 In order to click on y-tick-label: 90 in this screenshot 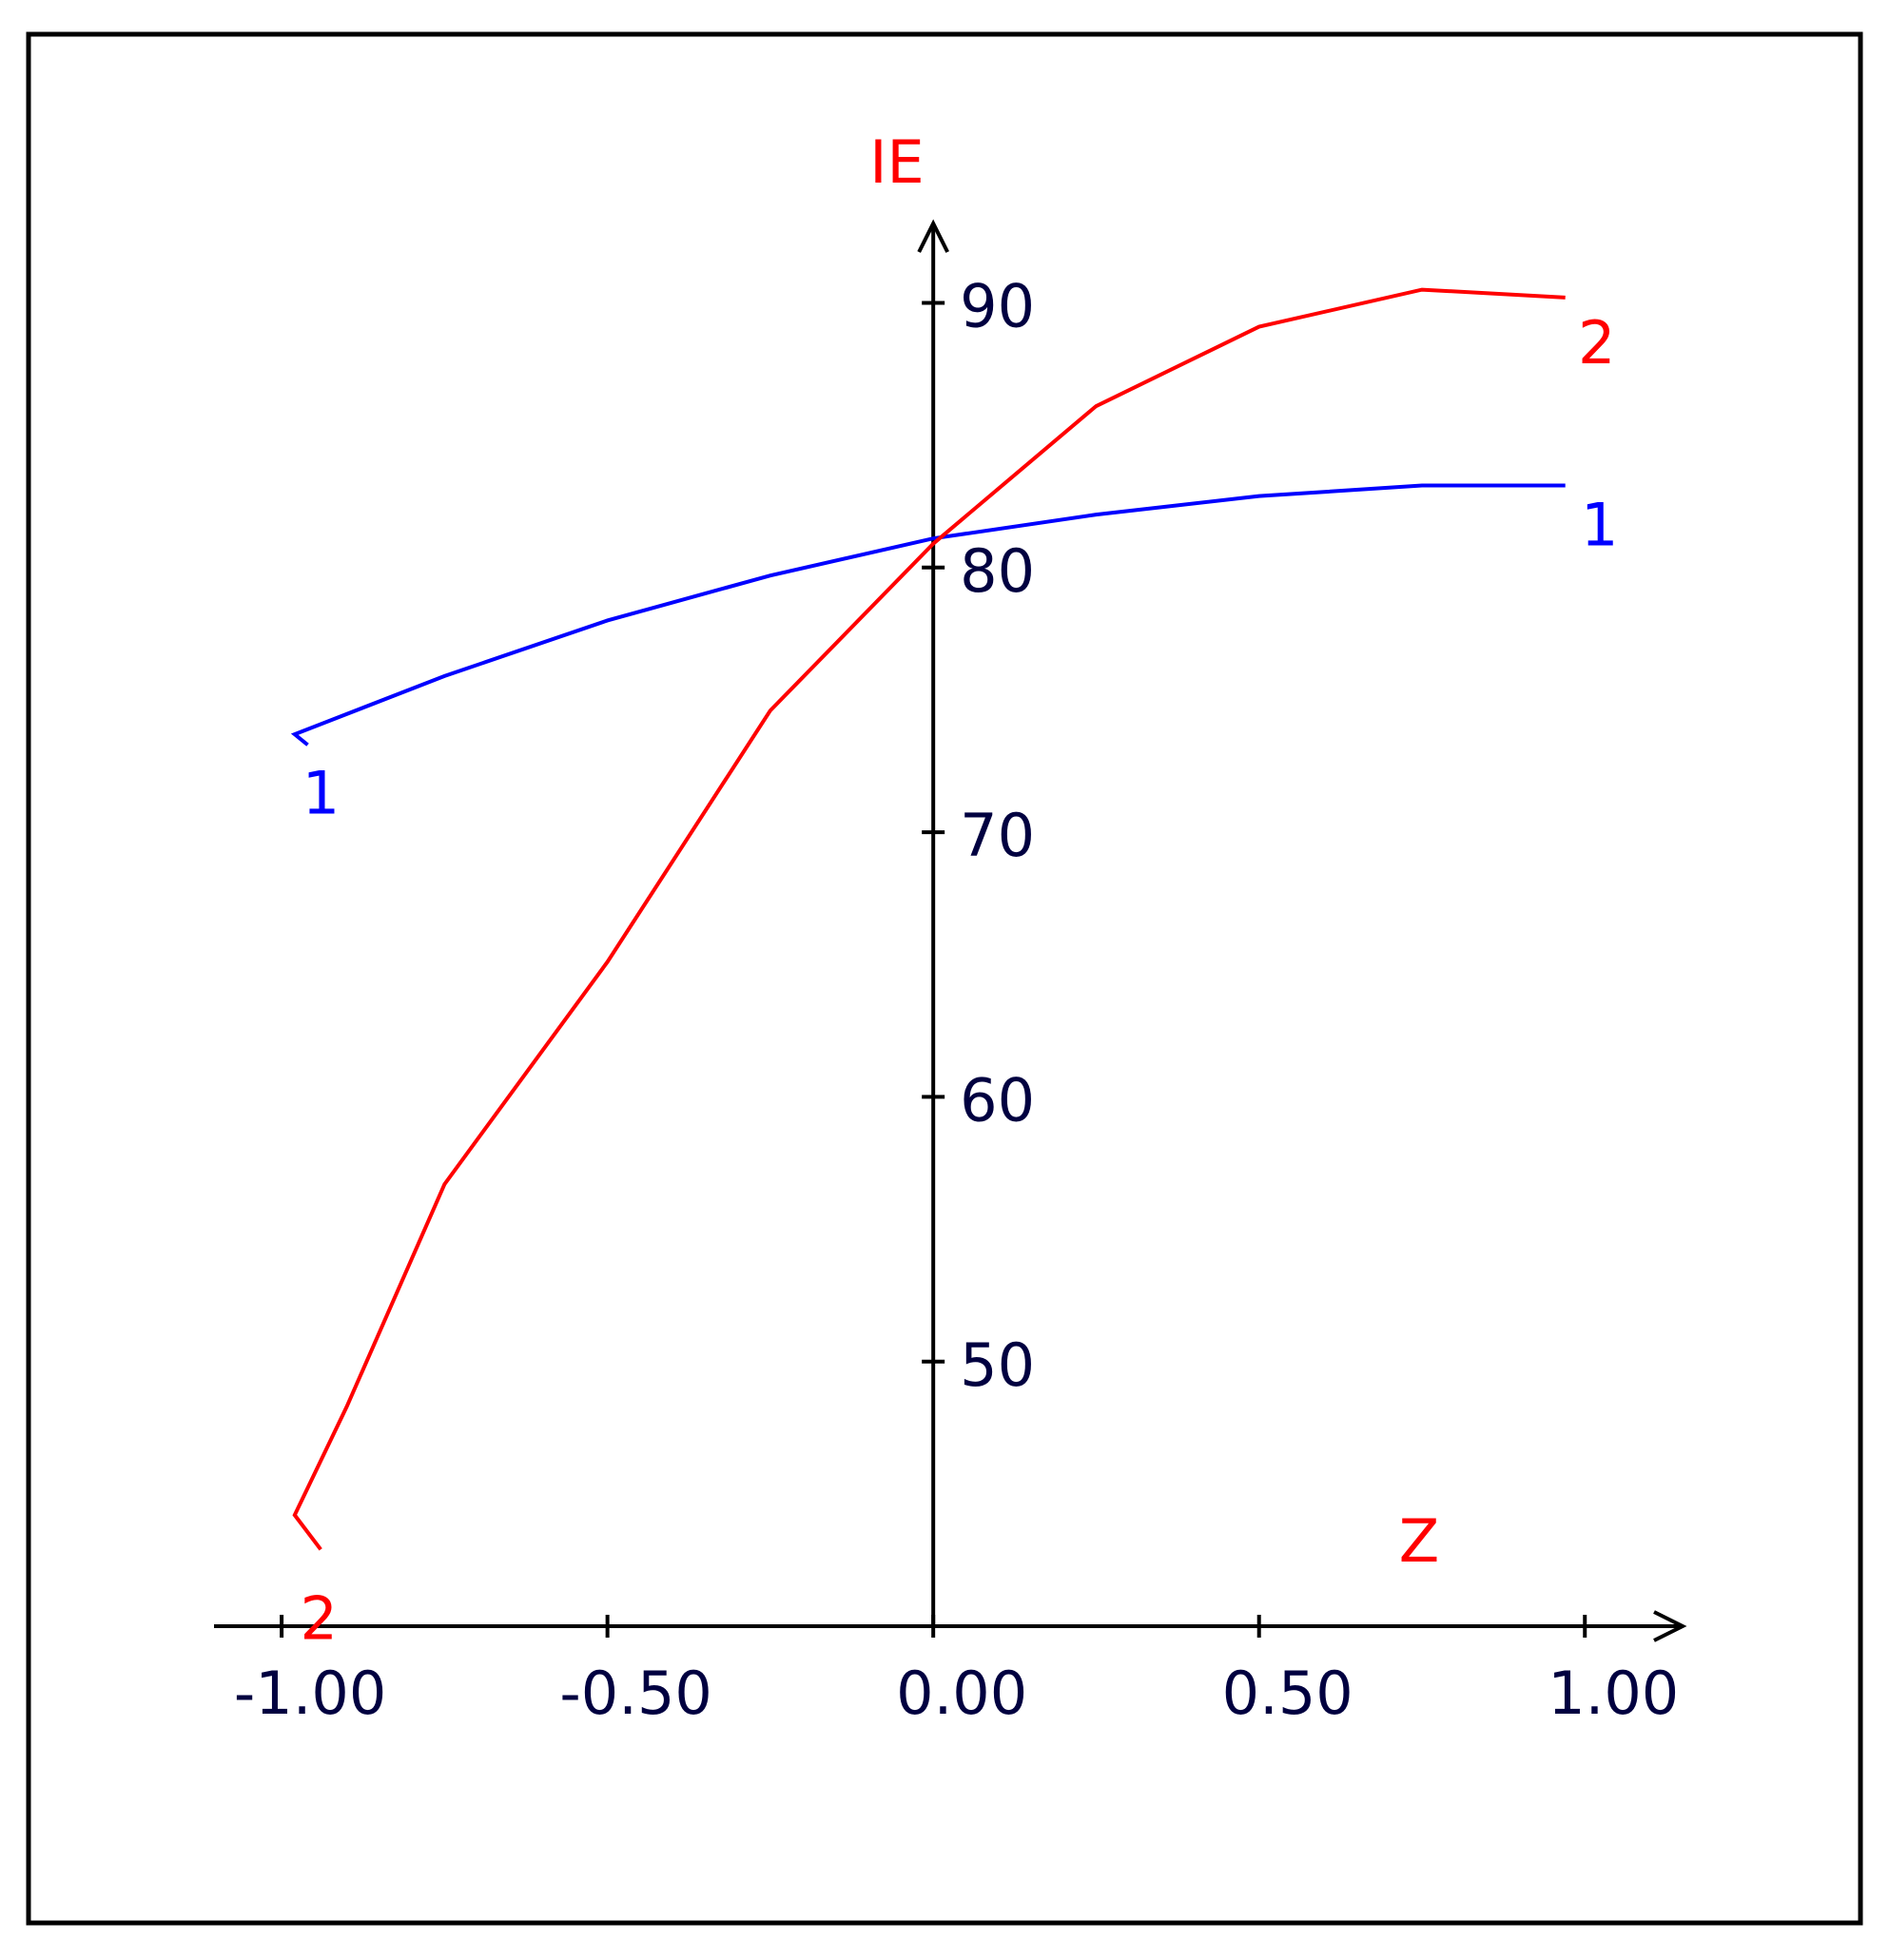, I will do `click(997, 307)`.